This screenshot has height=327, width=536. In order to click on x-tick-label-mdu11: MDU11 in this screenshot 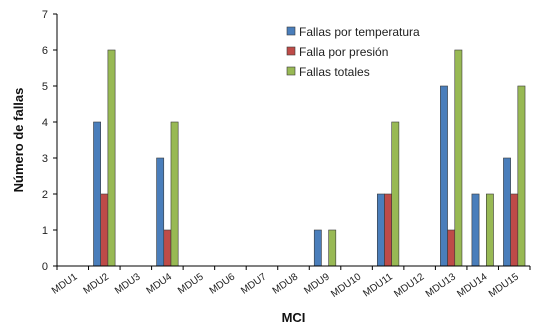, I will do `click(378, 285)`.